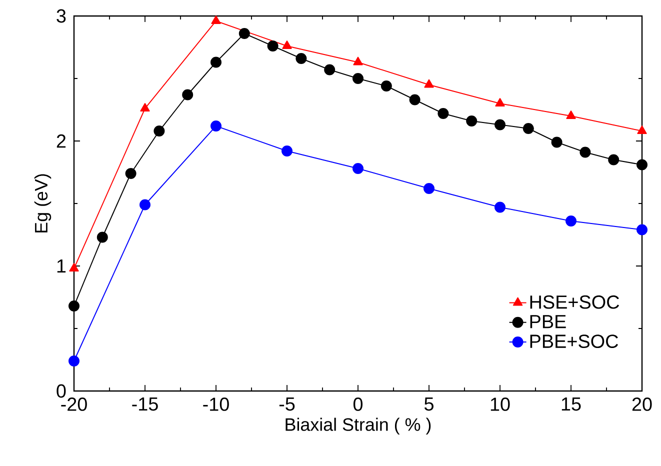  Describe the element at coordinates (642, 404) in the screenshot. I see `x-tick-label: 20` at that location.